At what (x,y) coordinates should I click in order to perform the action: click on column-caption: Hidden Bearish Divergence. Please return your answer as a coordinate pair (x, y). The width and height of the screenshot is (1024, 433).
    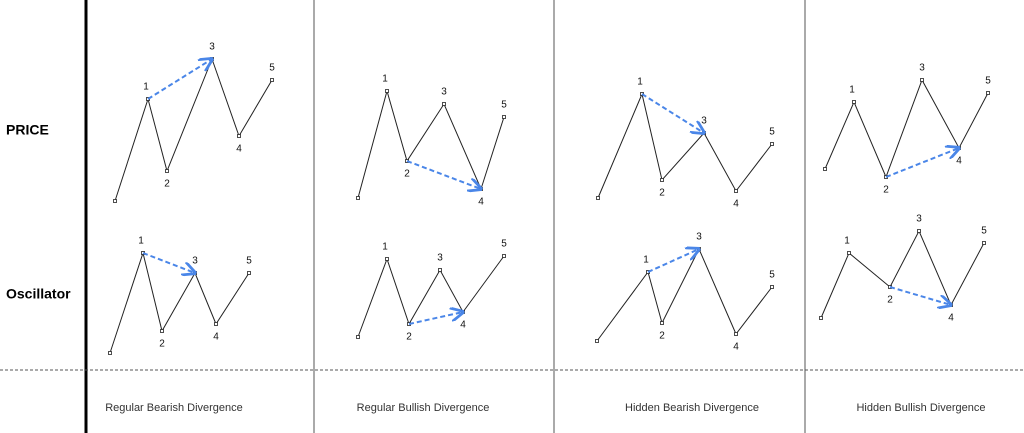
    Looking at the image, I should click on (692, 408).